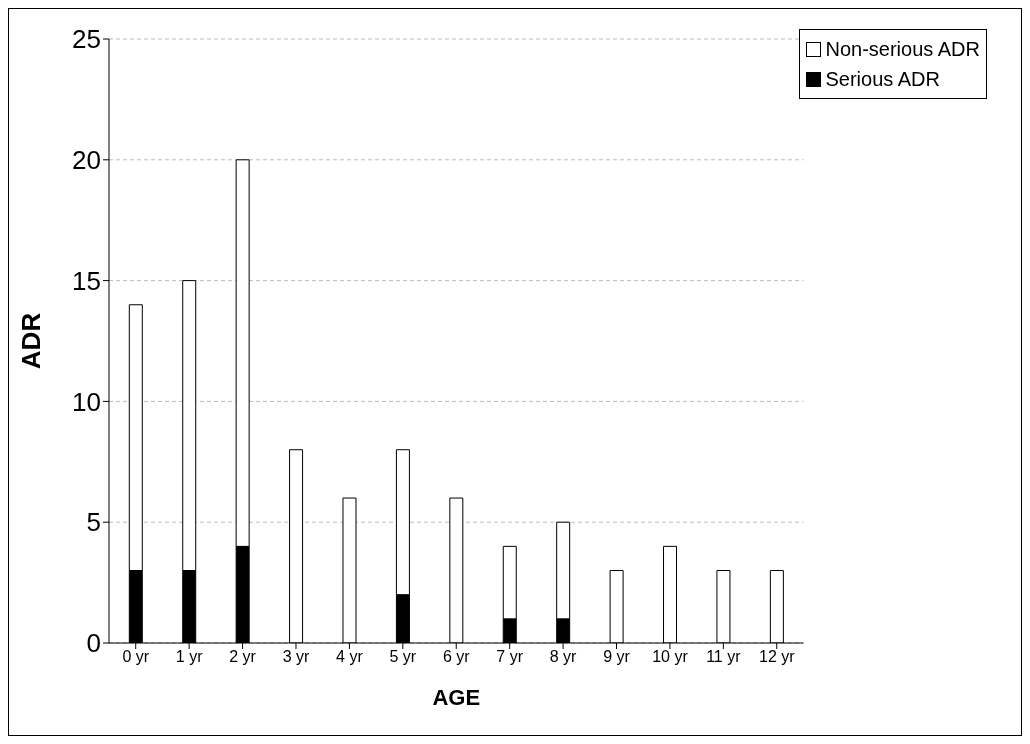 The image size is (1030, 744). I want to click on x-tick-label: 0 yr, so click(136, 657).